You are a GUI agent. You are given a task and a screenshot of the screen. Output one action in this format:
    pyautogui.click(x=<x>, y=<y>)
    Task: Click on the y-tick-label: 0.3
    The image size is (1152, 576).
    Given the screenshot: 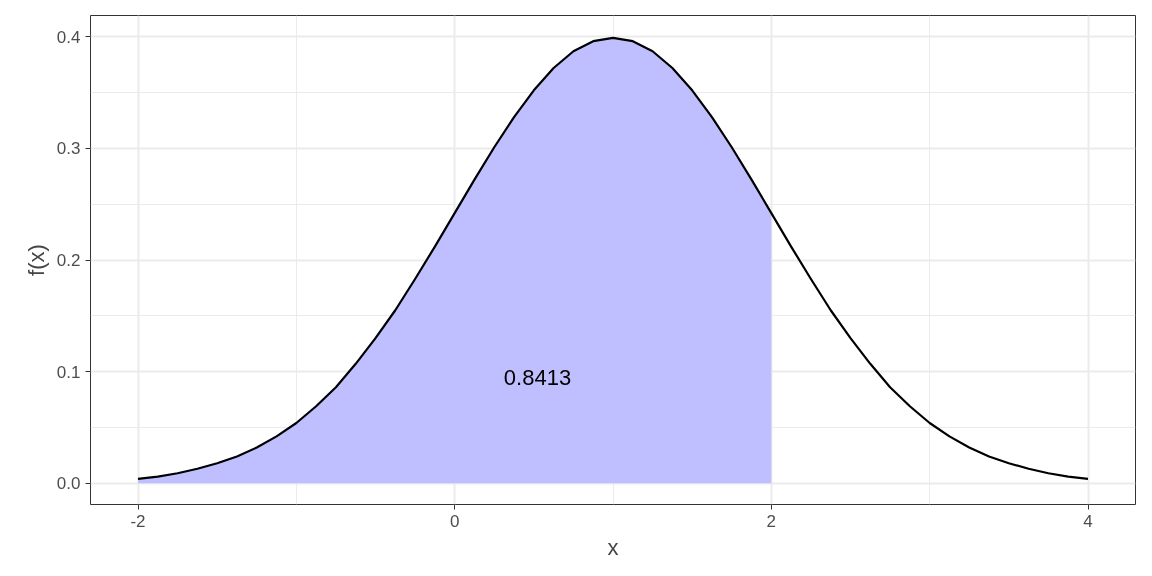 What is the action you would take?
    pyautogui.click(x=68, y=149)
    